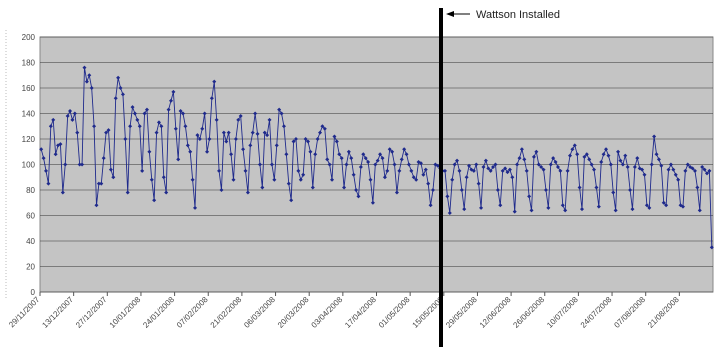 This screenshot has height=347, width=715. What do you see at coordinates (125, 312) in the screenshot?
I see `x-tick-label: 10/01/2008` at bounding box center [125, 312].